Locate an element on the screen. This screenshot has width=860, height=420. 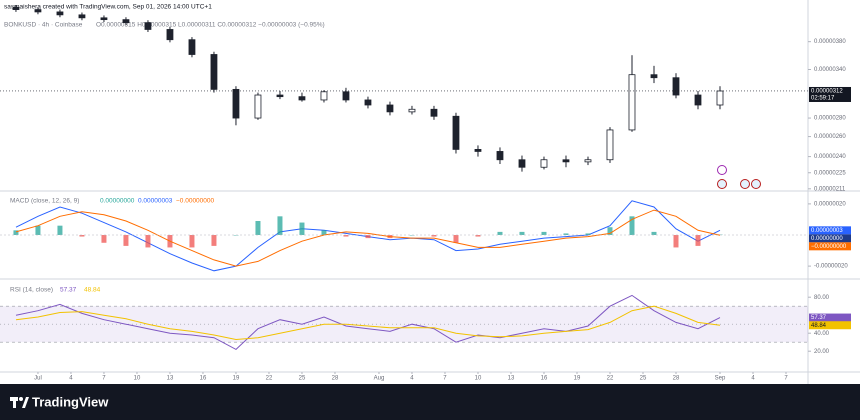
axis-tag-label: 48.84 is located at coordinates (819, 326).